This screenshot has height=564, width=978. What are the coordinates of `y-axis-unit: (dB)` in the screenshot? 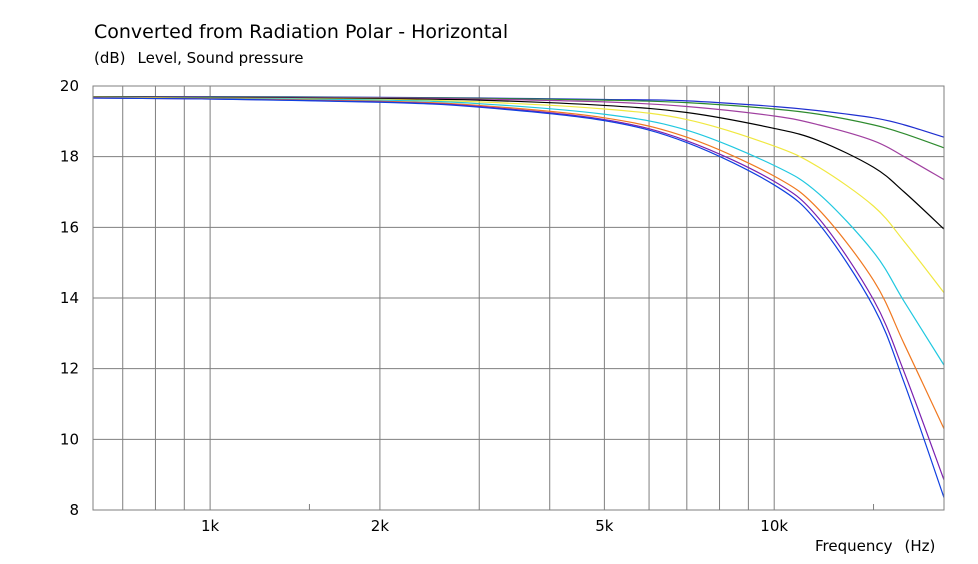 It's located at (110, 58).